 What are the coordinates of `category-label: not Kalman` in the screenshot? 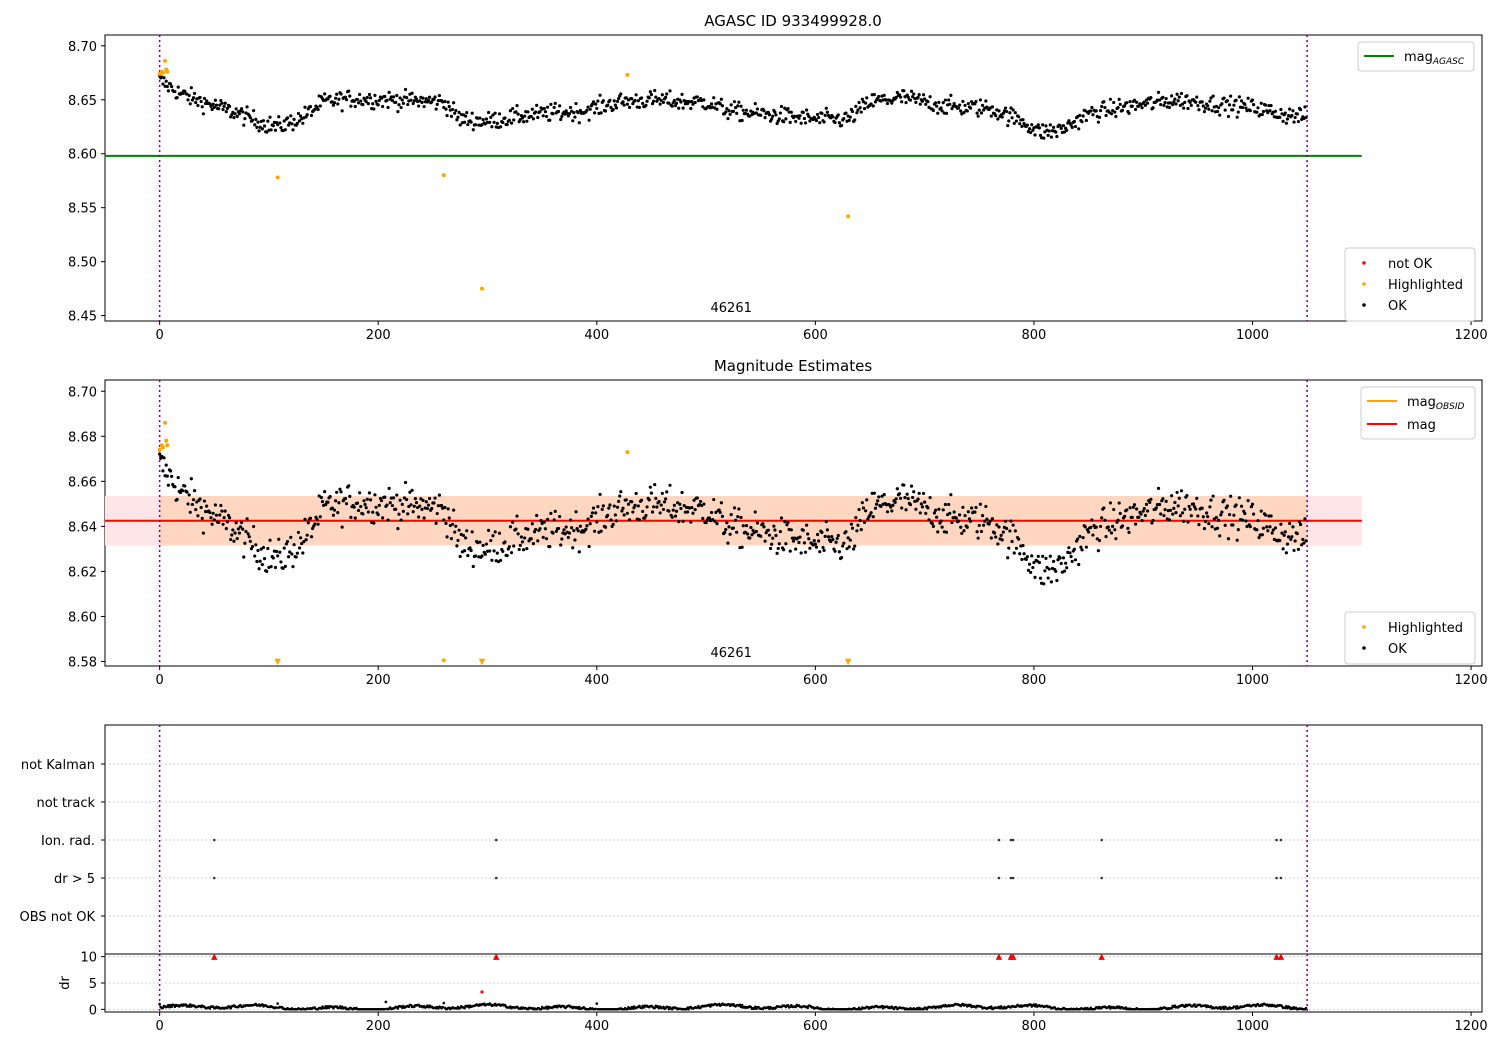 It's located at (58, 765).